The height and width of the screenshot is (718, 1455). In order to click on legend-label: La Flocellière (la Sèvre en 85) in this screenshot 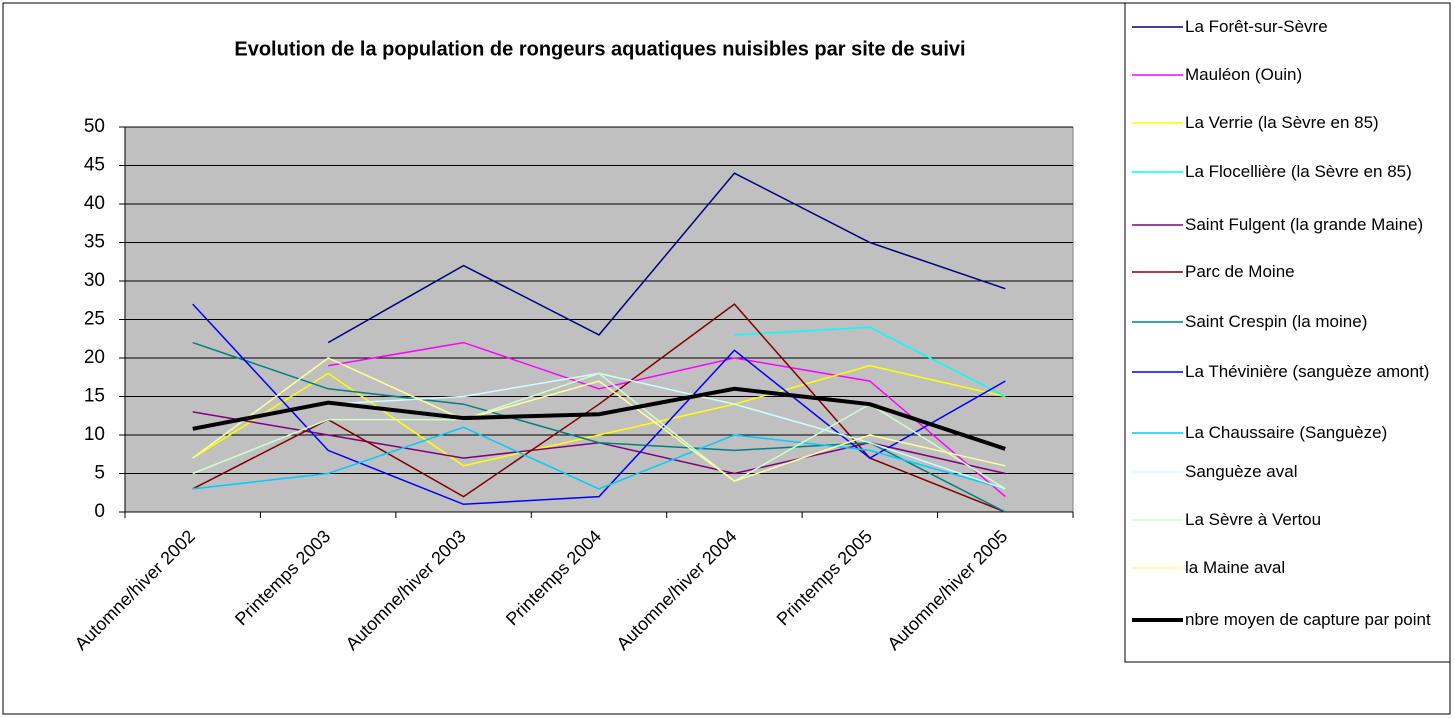, I will do `click(1298, 171)`.